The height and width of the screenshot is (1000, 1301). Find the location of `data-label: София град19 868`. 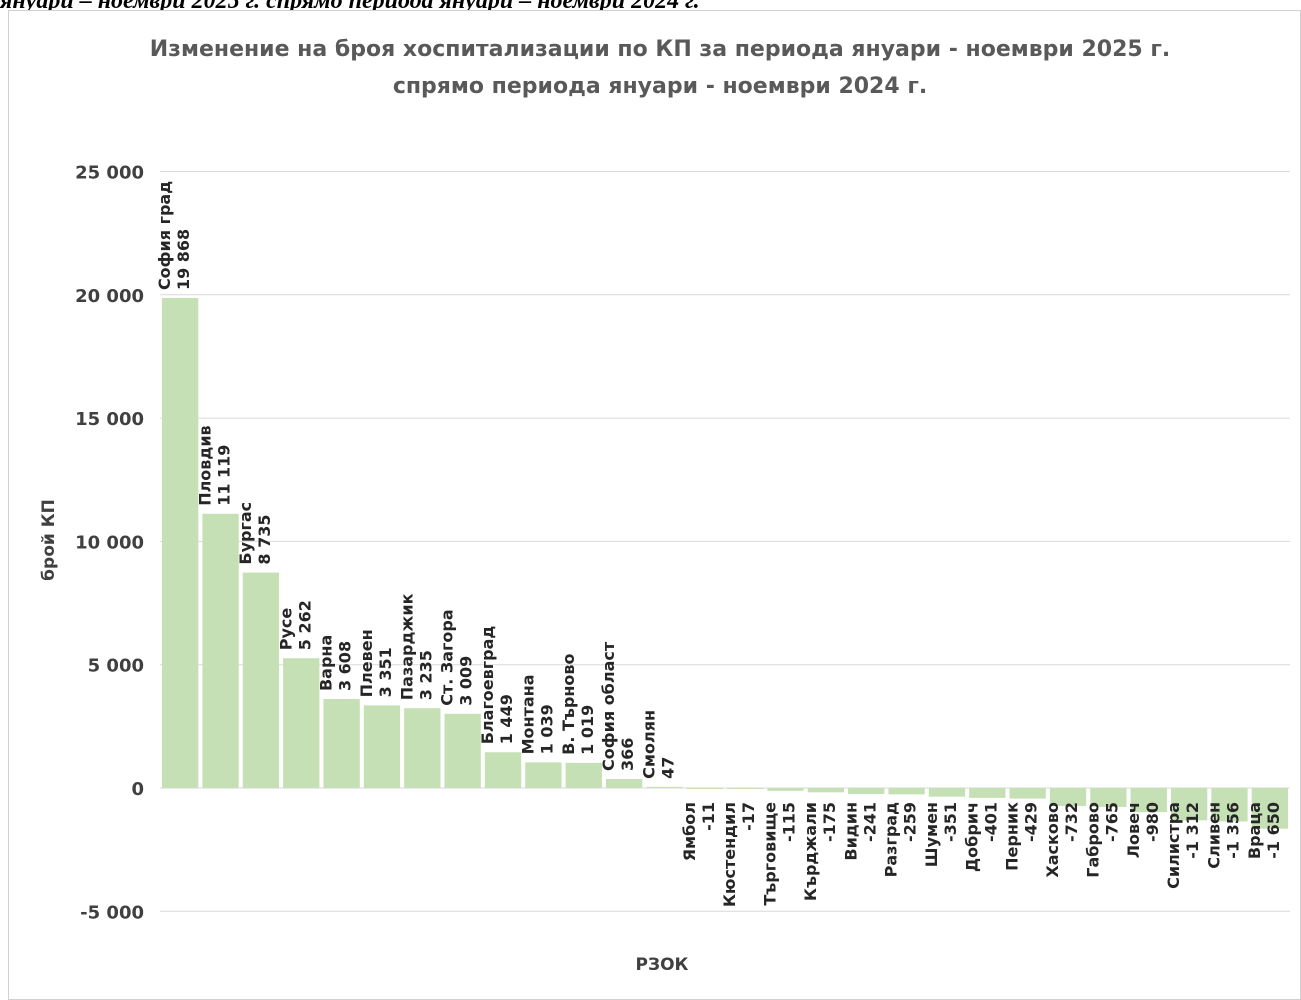

data-label: София град19 868 is located at coordinates (174, 235).